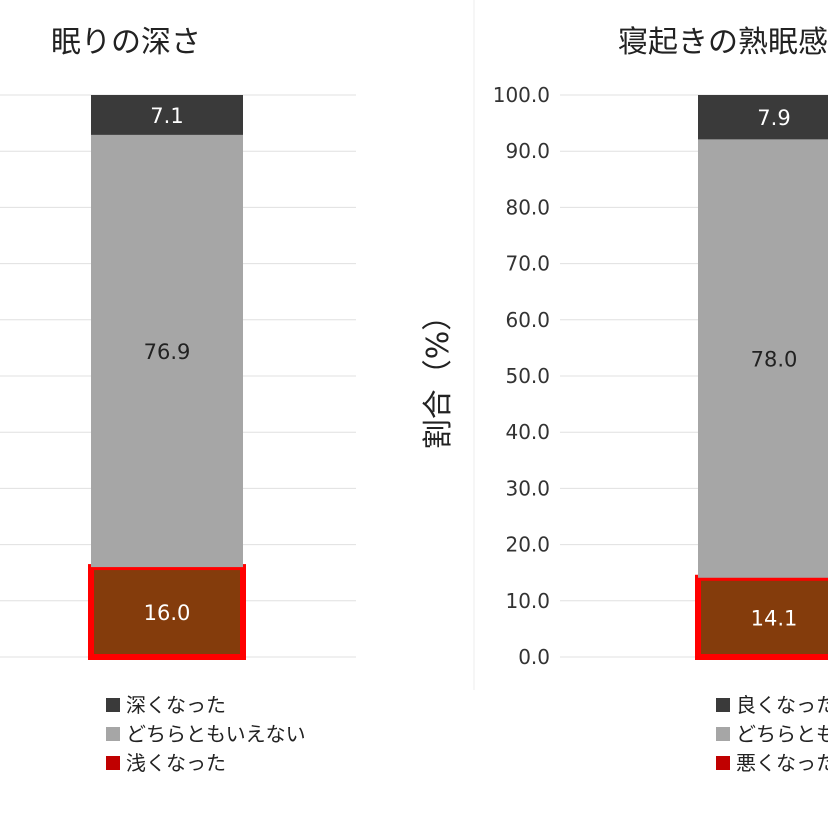  Describe the element at coordinates (527, 376) in the screenshot. I see `y-tick-label: 50.0` at that location.